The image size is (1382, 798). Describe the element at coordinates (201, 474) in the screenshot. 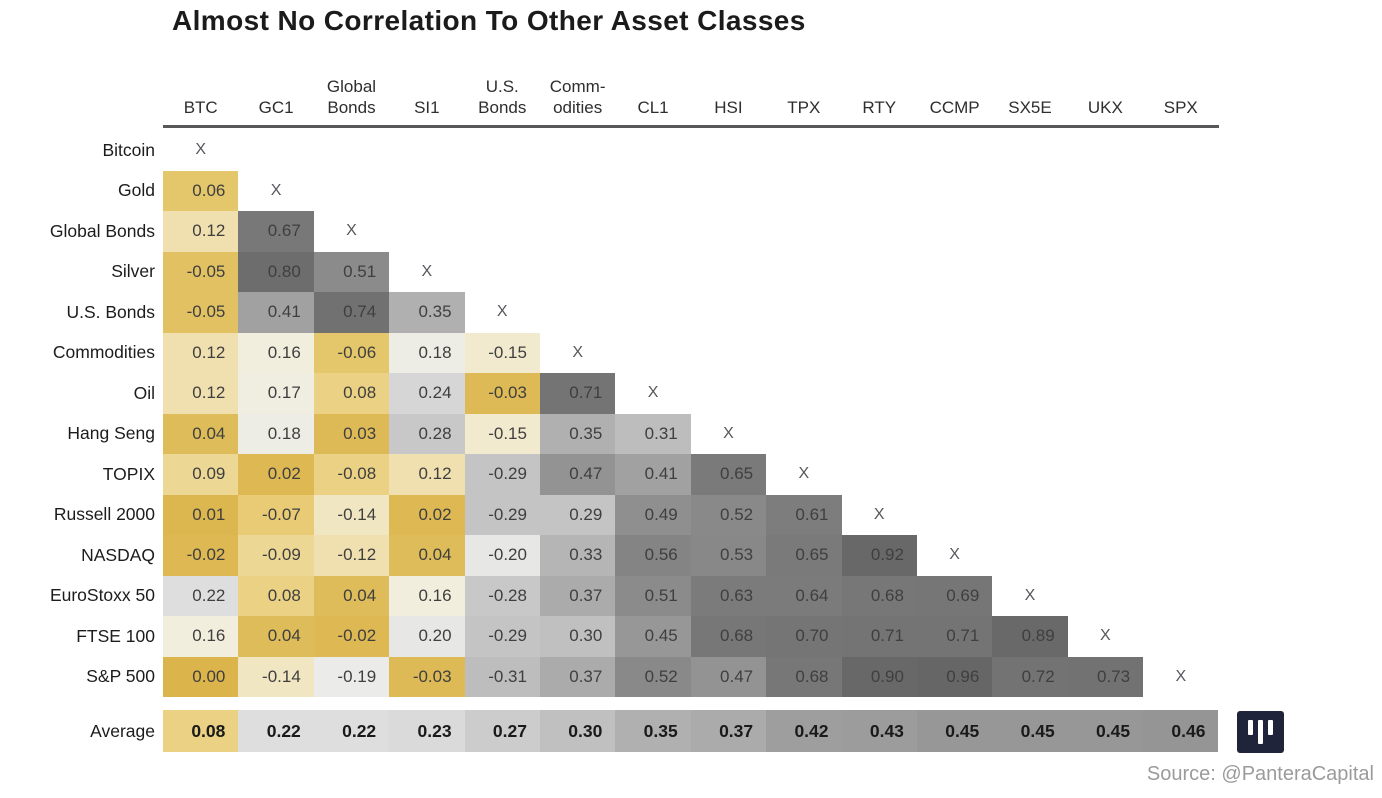

I see `correlation-cell: 0.09` at that location.